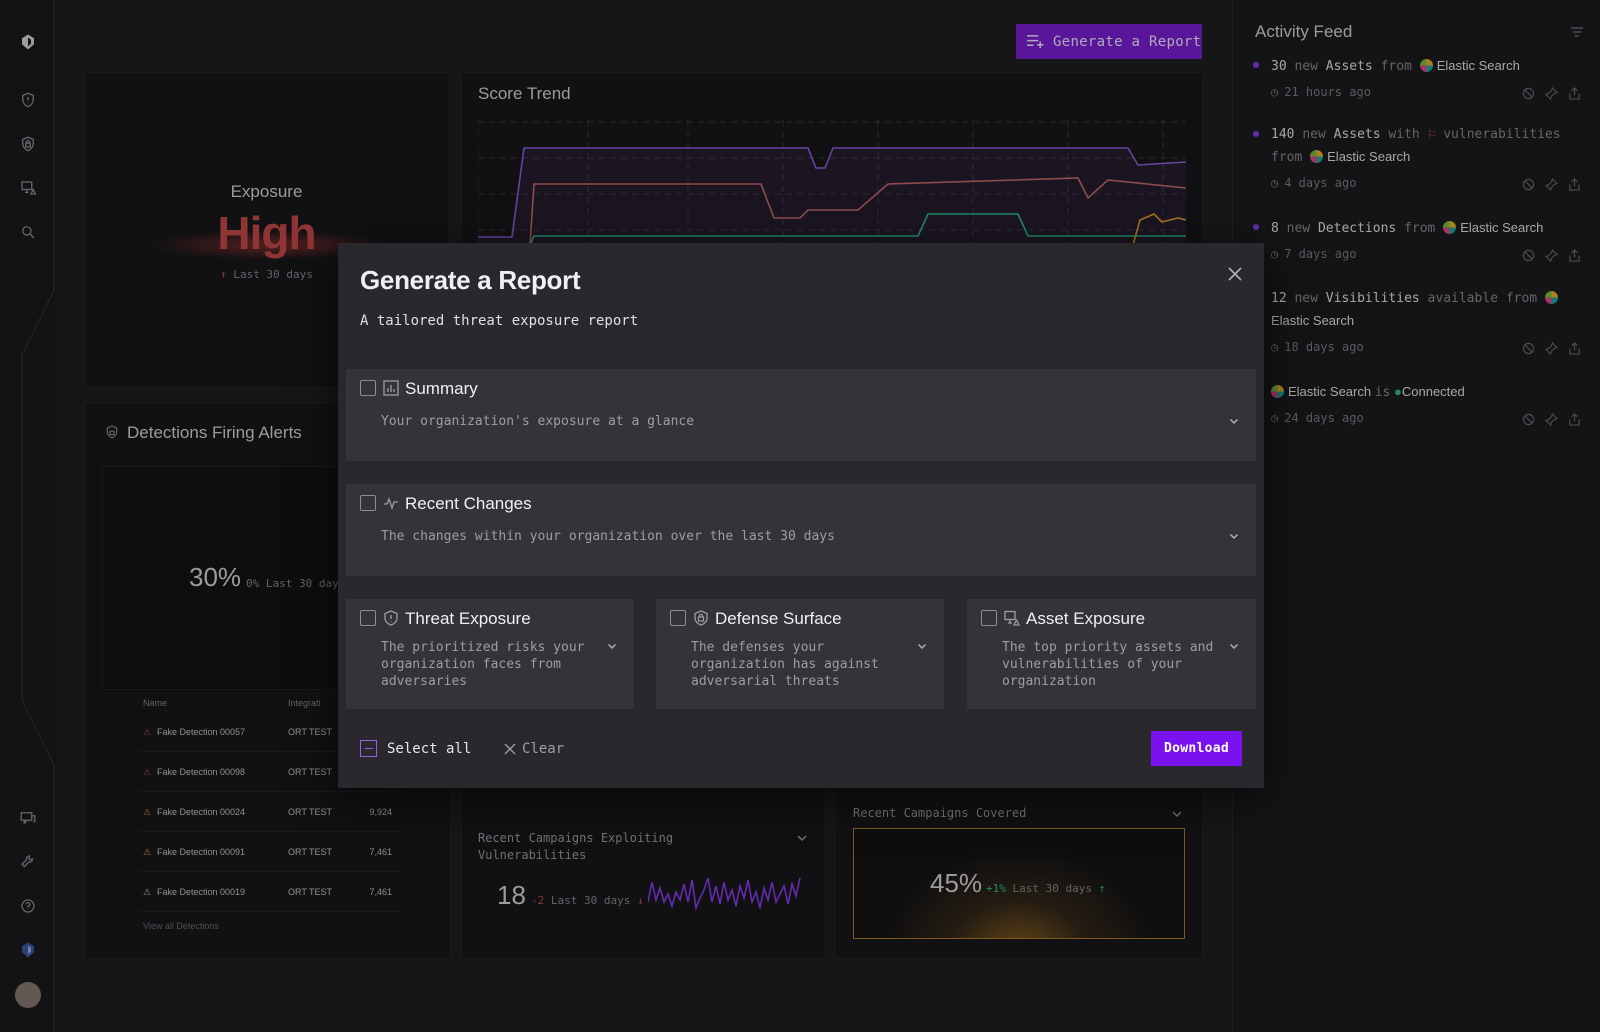 The height and width of the screenshot is (1032, 1600). What do you see at coordinates (511, 895) in the screenshot?
I see `campaigns-exploiting-value: 18` at bounding box center [511, 895].